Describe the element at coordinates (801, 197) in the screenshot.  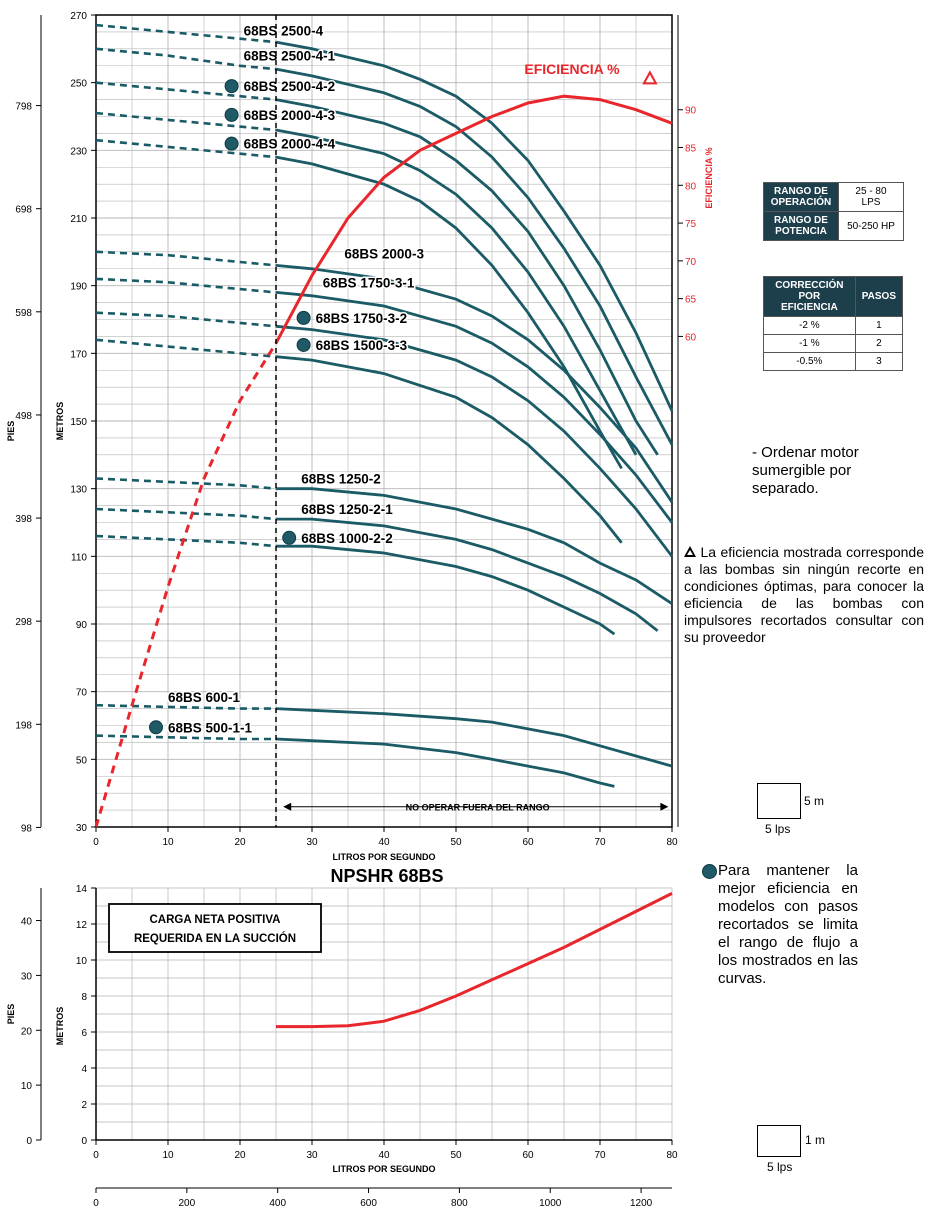
I see `operation-range-label: RANGO DE OPERACIÓN` at that location.